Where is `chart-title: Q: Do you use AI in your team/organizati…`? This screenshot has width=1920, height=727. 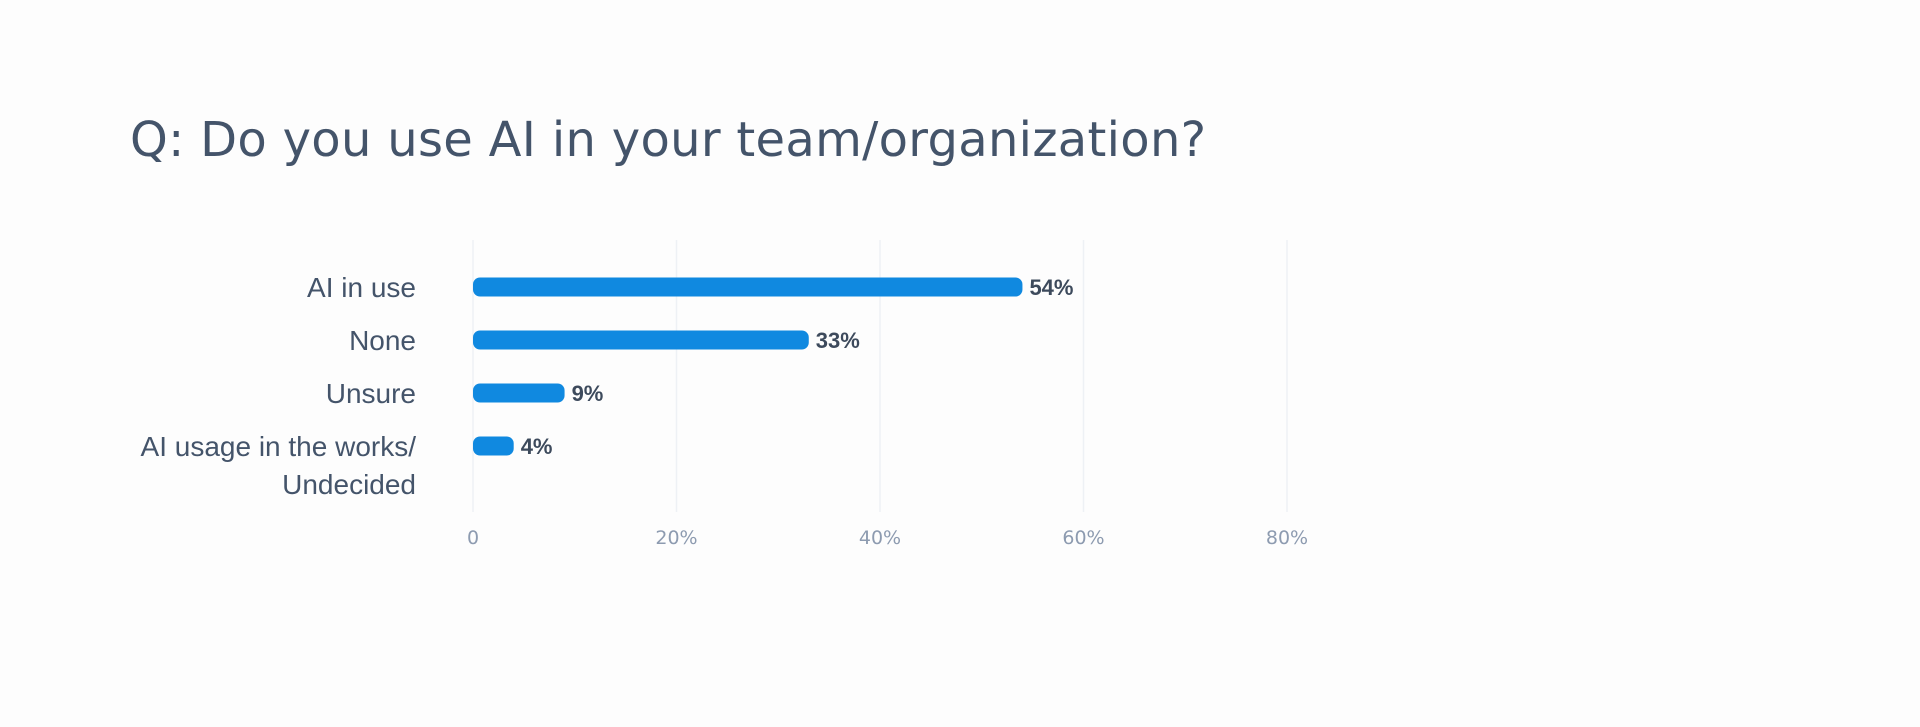
chart-title: Q: Do you use AI in your team/organizati… is located at coordinates (668, 140).